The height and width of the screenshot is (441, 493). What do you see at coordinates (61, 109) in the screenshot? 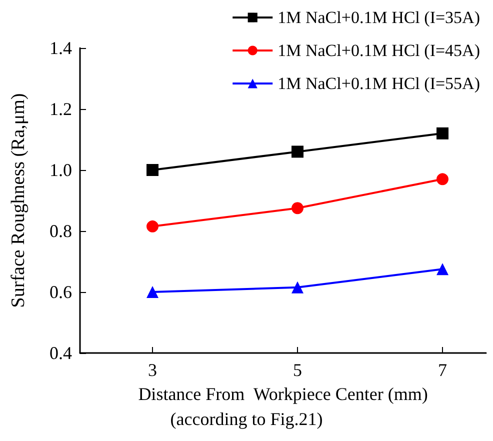
I see `y-tick-label: 1.2` at bounding box center [61, 109].